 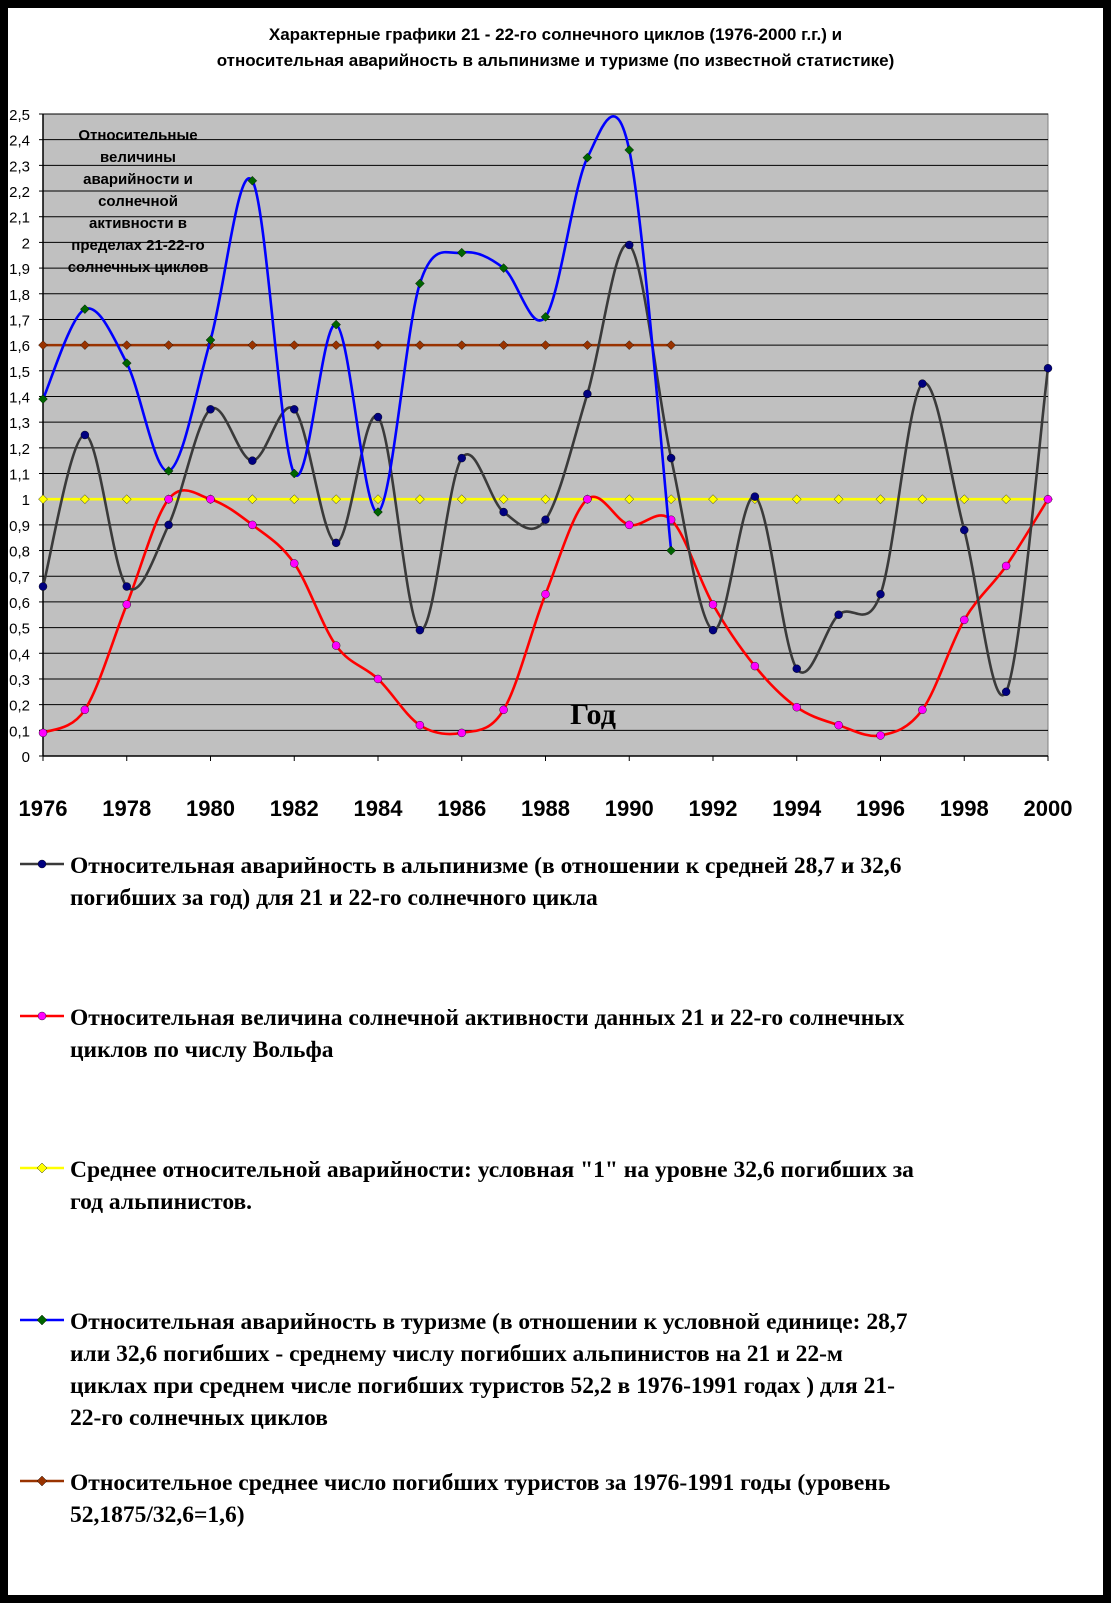 What do you see at coordinates (157, 1515) in the screenshot?
I see `legend-label-line: 52,1875/32,6=1,6)` at bounding box center [157, 1515].